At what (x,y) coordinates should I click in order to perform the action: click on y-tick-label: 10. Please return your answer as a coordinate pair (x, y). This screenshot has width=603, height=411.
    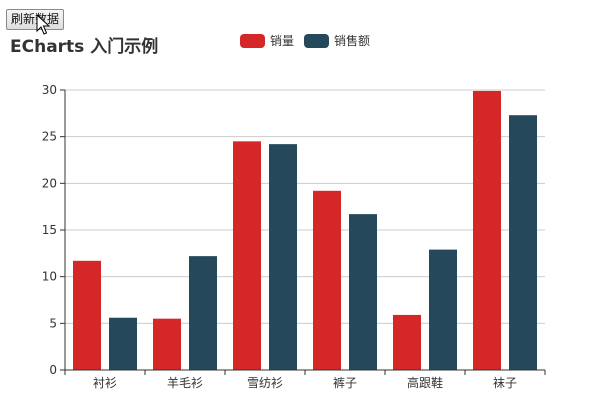
    Looking at the image, I should click on (49, 277).